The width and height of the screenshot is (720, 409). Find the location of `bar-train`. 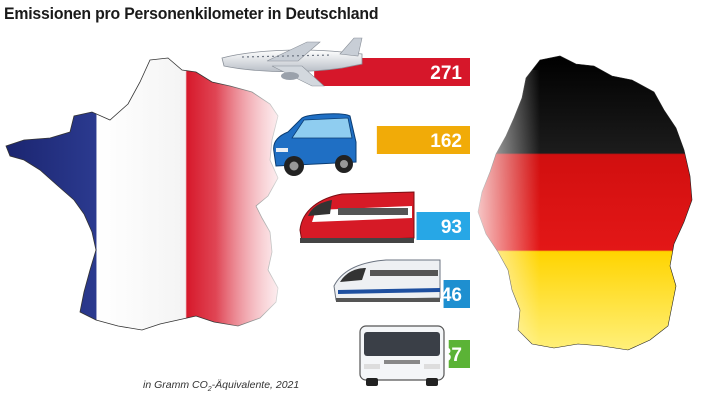

bar-train is located at coordinates (443, 226).